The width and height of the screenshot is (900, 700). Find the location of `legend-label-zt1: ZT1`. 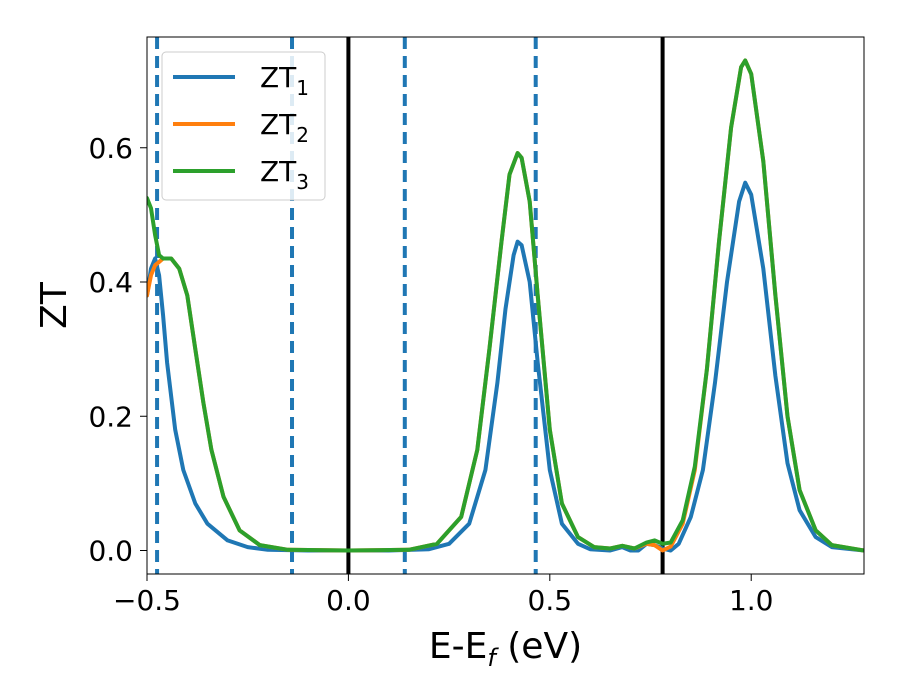

legend-label-zt1: ZT1 is located at coordinates (284, 80).